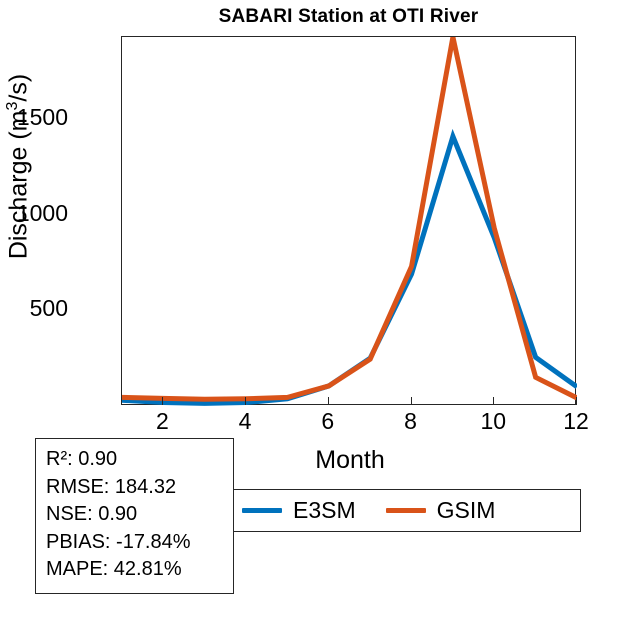  Describe the element at coordinates (466, 510) in the screenshot. I see `legend-label-gsim: GSIM` at that location.